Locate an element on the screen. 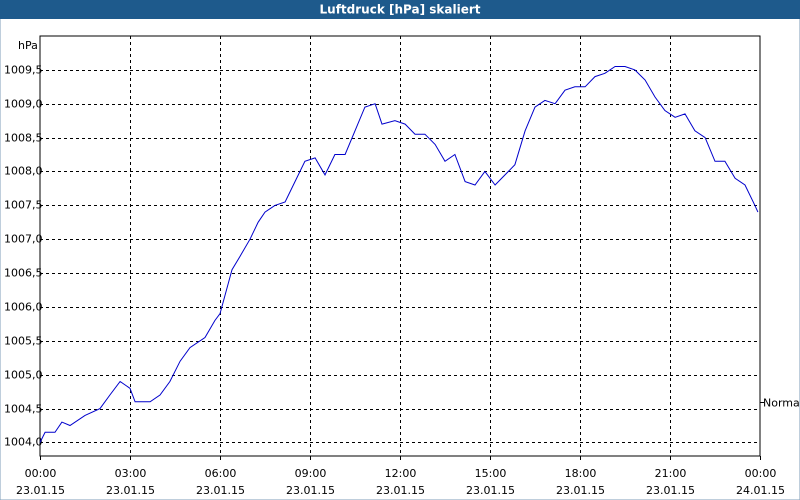  x-tick-label: 03:00 is located at coordinates (131, 473).